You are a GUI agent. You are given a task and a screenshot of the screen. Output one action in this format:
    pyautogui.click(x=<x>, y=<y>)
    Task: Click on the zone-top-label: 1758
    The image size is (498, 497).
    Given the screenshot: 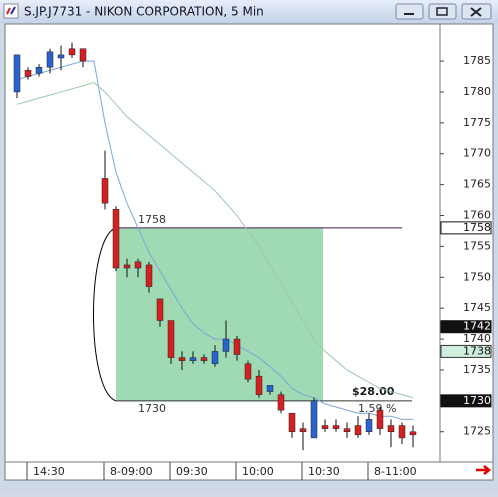 What is the action you would take?
    pyautogui.click(x=152, y=219)
    